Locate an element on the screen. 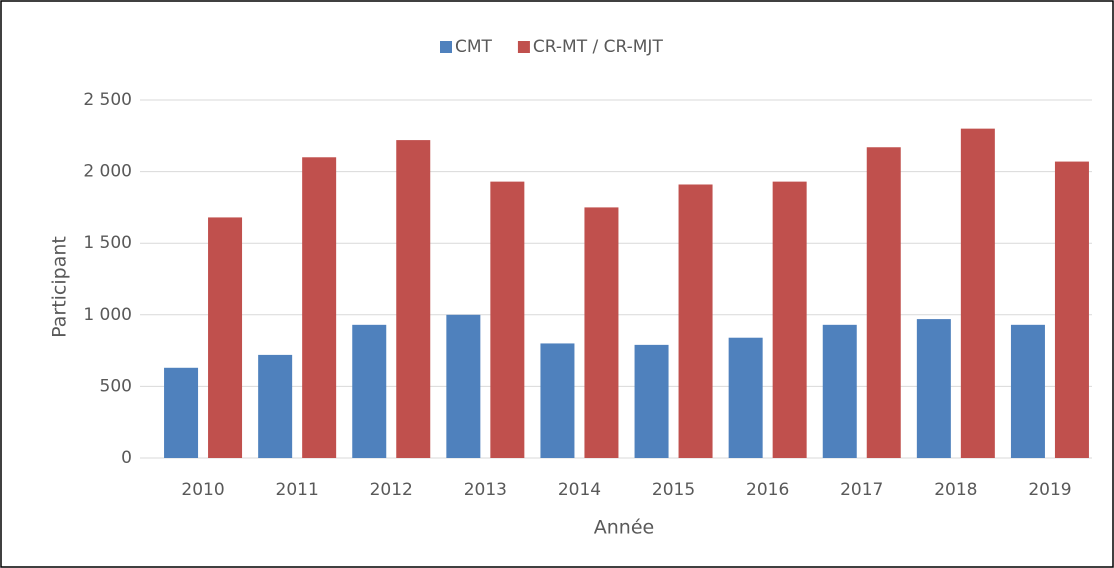 This screenshot has width=1114, height=568. y-tick-label: 2 500 is located at coordinates (107, 100).